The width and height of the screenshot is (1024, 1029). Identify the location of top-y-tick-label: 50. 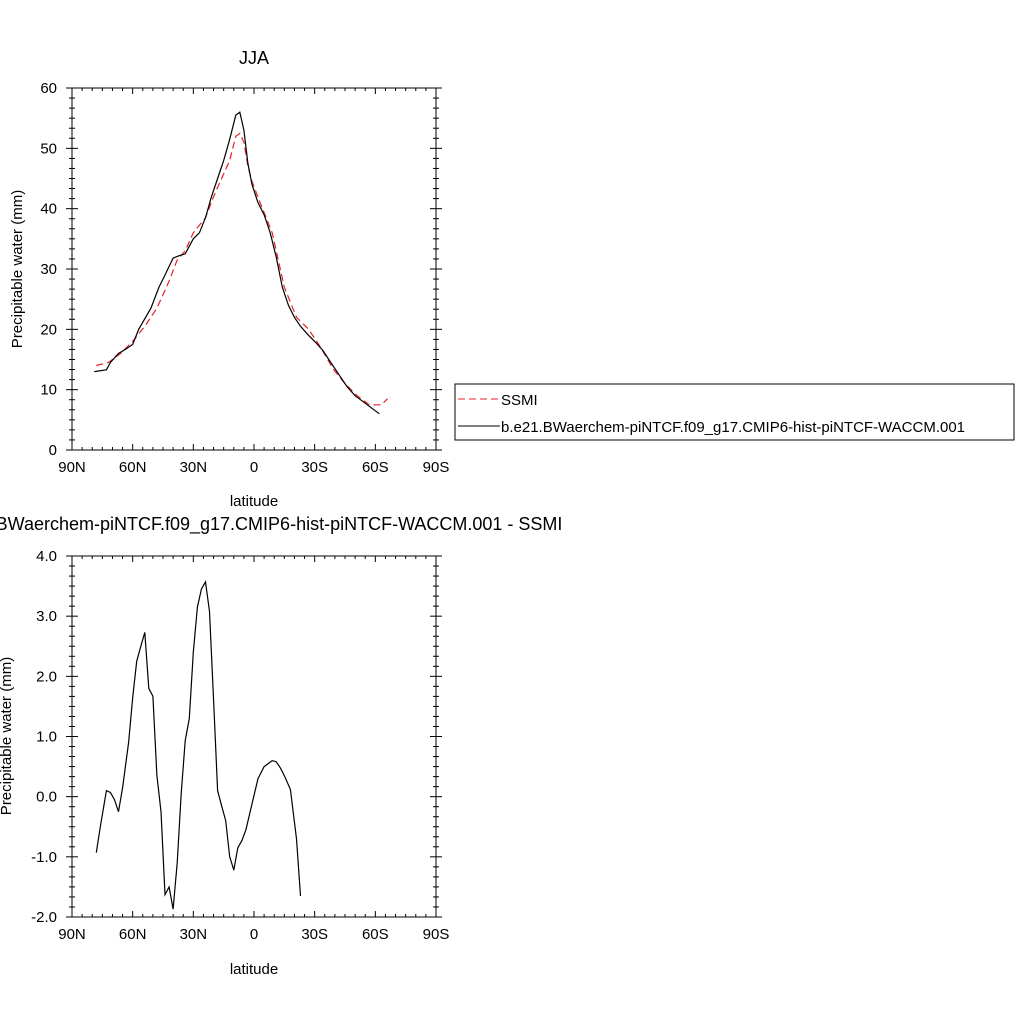
(48, 148).